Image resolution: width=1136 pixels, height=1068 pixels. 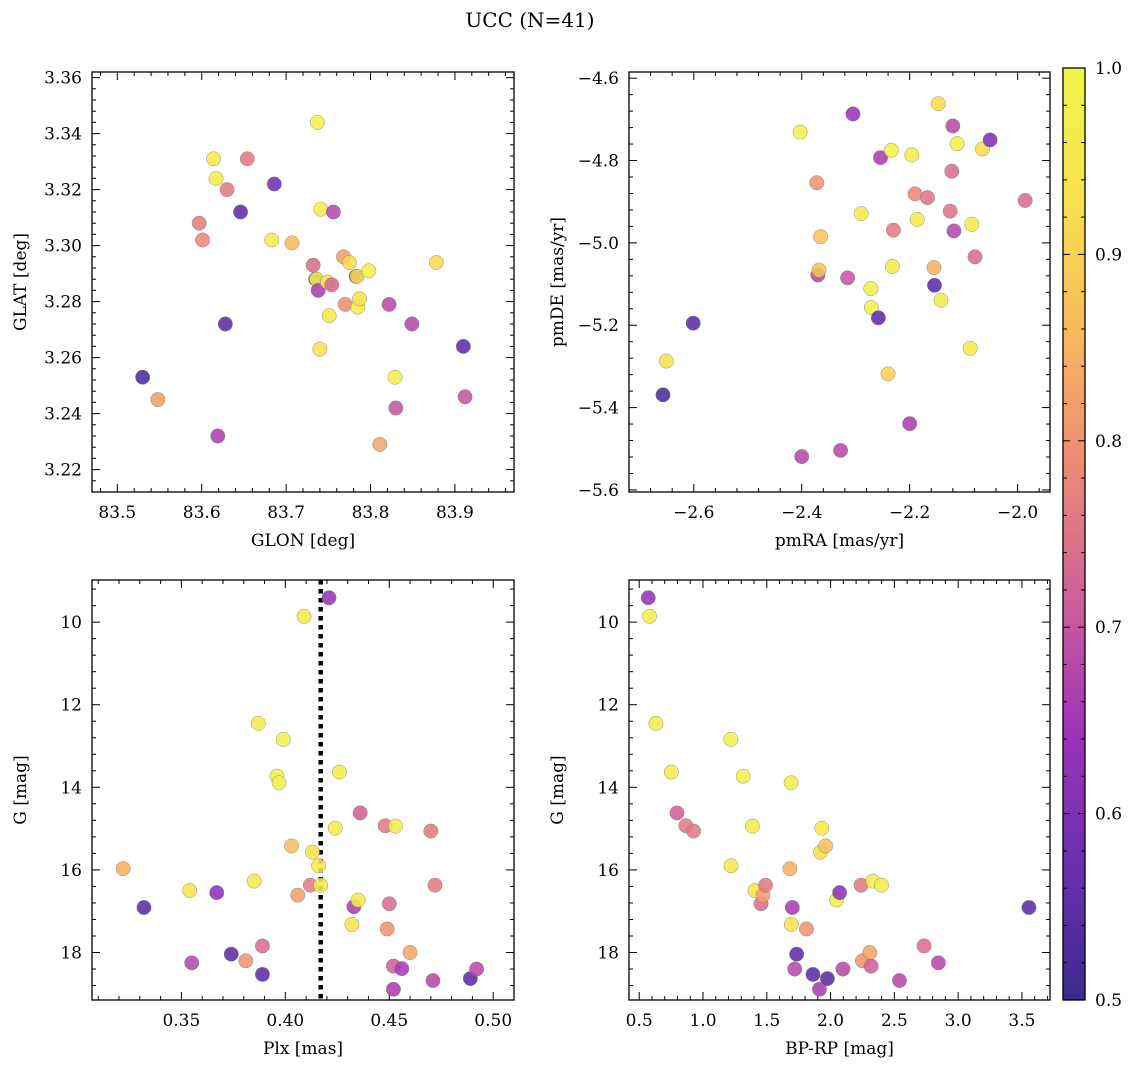 What do you see at coordinates (63, 303) in the screenshot?
I see `y-tick-label: 3.28` at bounding box center [63, 303].